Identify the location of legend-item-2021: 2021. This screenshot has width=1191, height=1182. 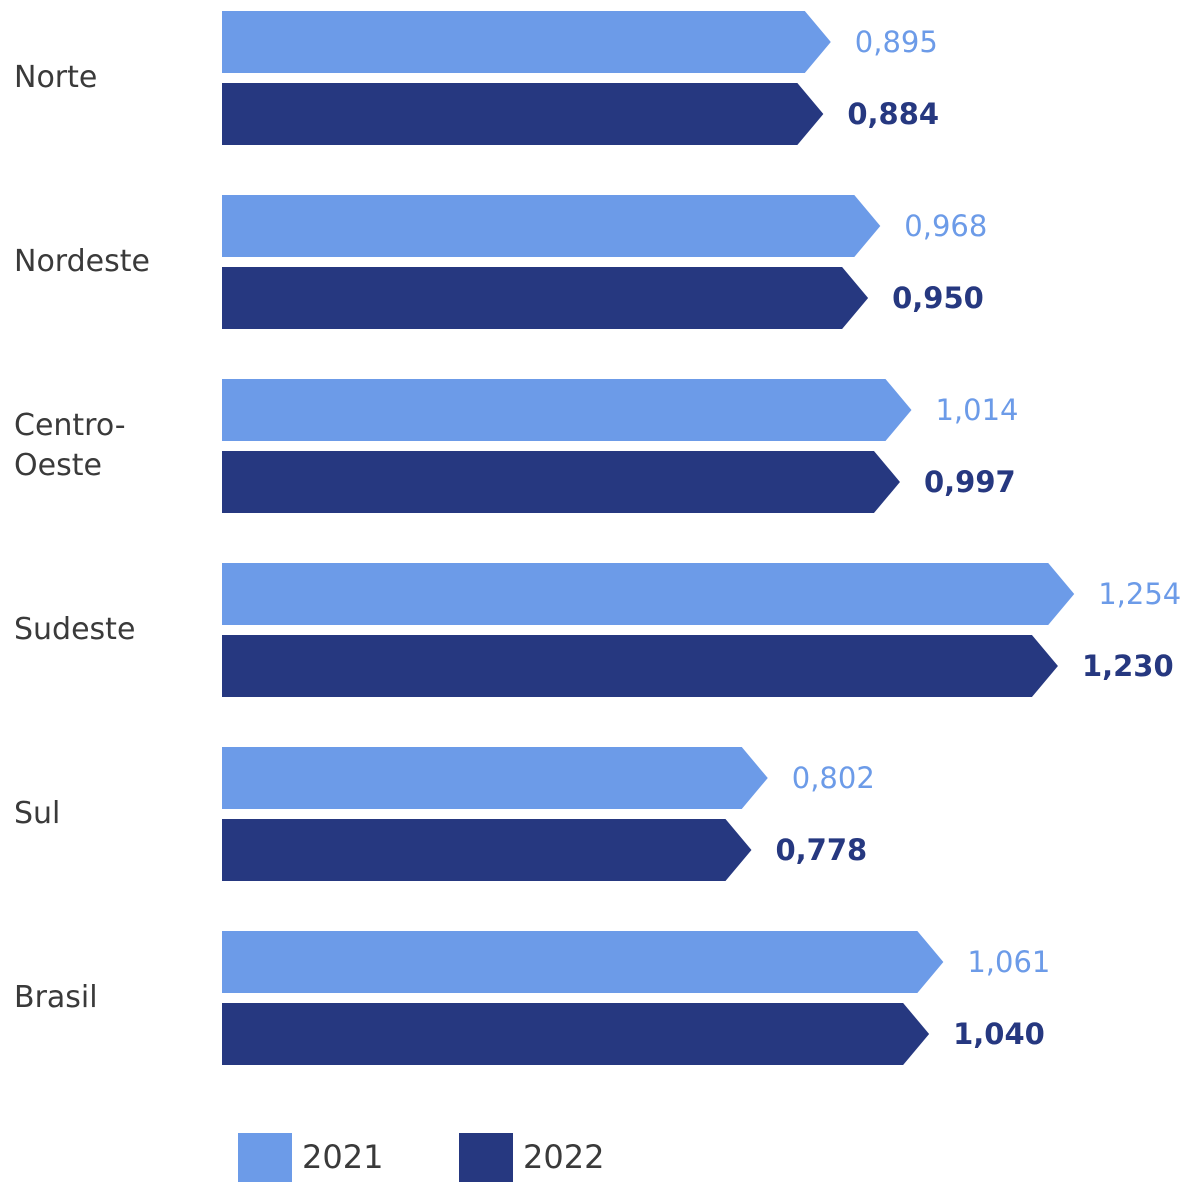
(310, 1157).